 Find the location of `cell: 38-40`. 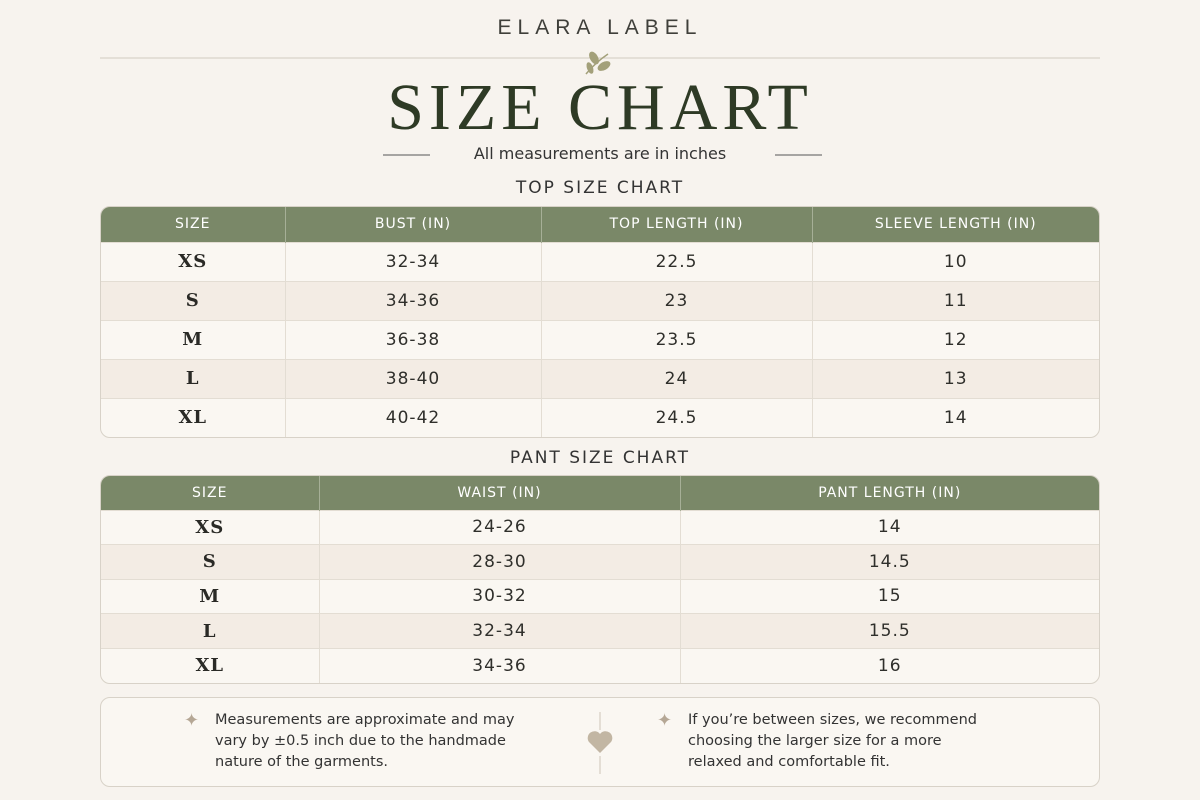

cell: 38-40 is located at coordinates (413, 378).